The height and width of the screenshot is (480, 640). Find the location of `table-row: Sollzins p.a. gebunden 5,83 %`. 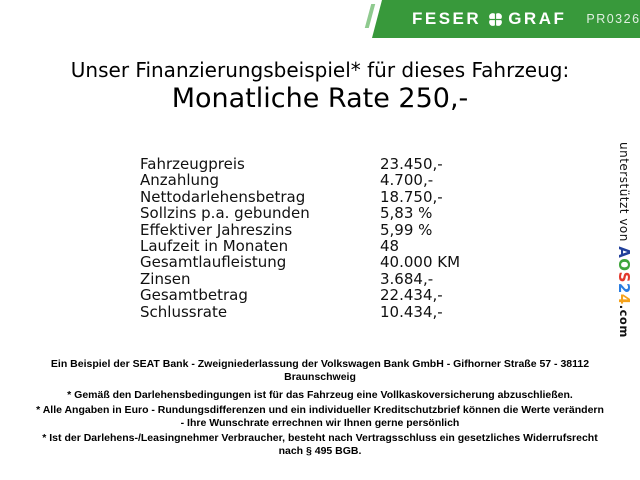

table-row: Sollzins p.a. gebunden 5,83 % is located at coordinates (300, 213).